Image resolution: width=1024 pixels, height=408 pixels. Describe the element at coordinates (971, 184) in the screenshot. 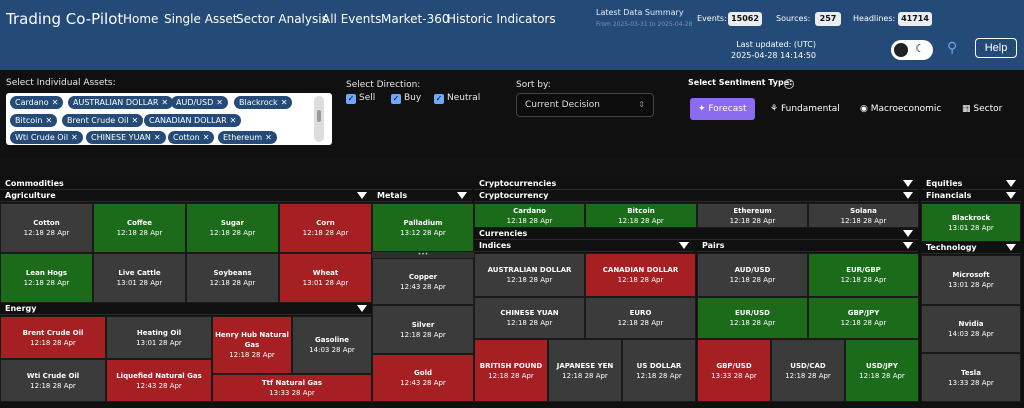

I see `section-equities: Equities` at that location.